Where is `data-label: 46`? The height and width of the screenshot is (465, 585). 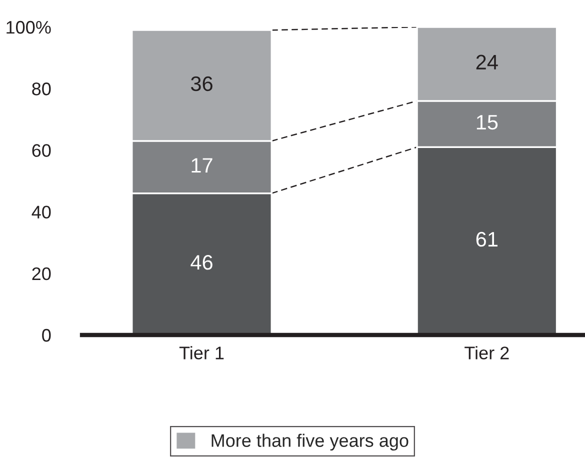 data-label: 46 is located at coordinates (201, 262).